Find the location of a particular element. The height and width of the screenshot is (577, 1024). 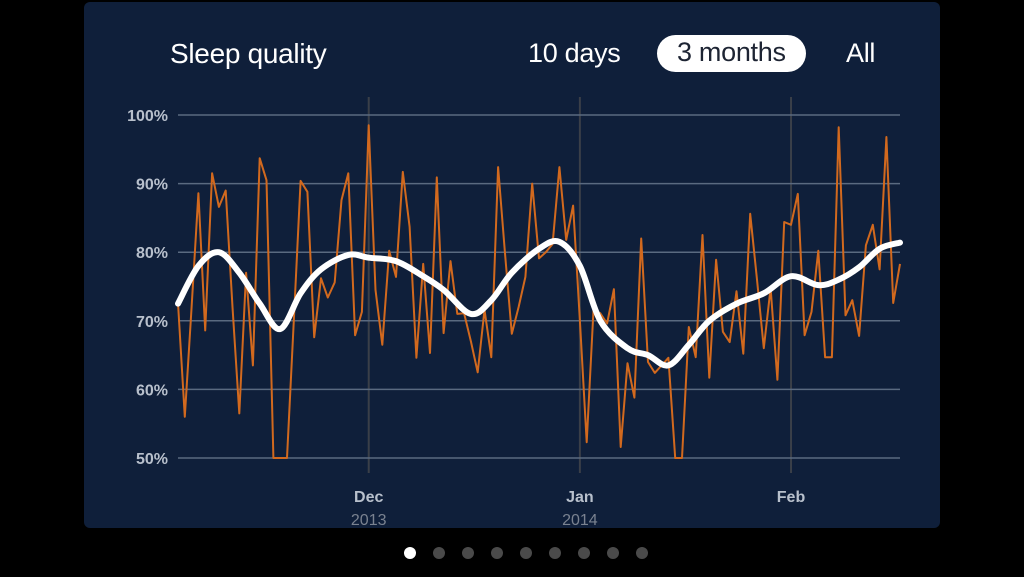

y-tick-label: 100% is located at coordinates (147, 116).